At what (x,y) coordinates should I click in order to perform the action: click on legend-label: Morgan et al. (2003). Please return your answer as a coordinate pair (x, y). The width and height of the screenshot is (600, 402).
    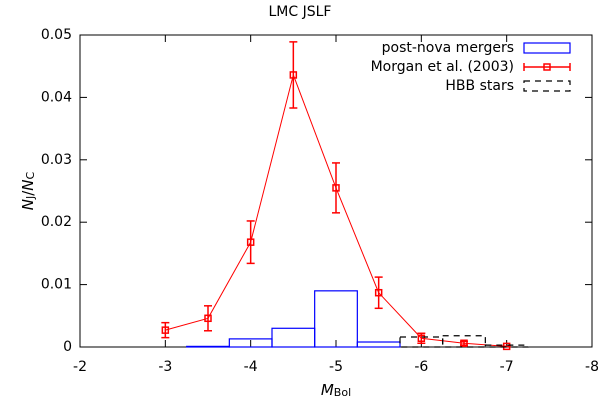
    Looking at the image, I should click on (442, 67).